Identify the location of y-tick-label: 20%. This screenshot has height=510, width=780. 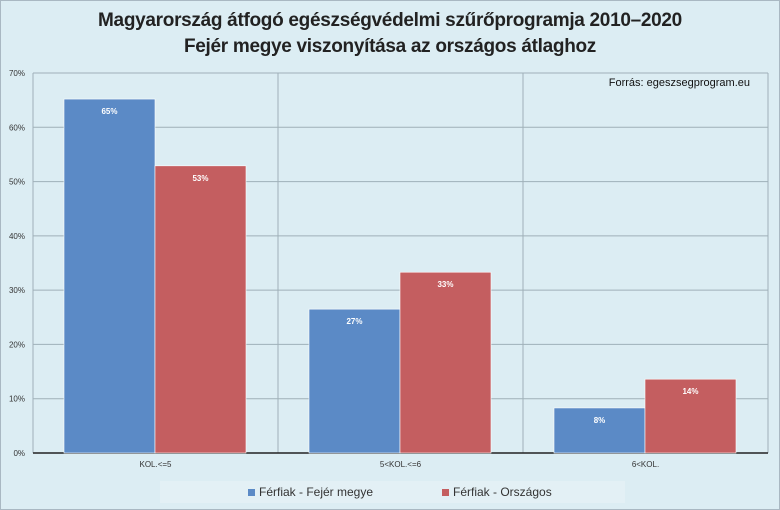
(17, 344).